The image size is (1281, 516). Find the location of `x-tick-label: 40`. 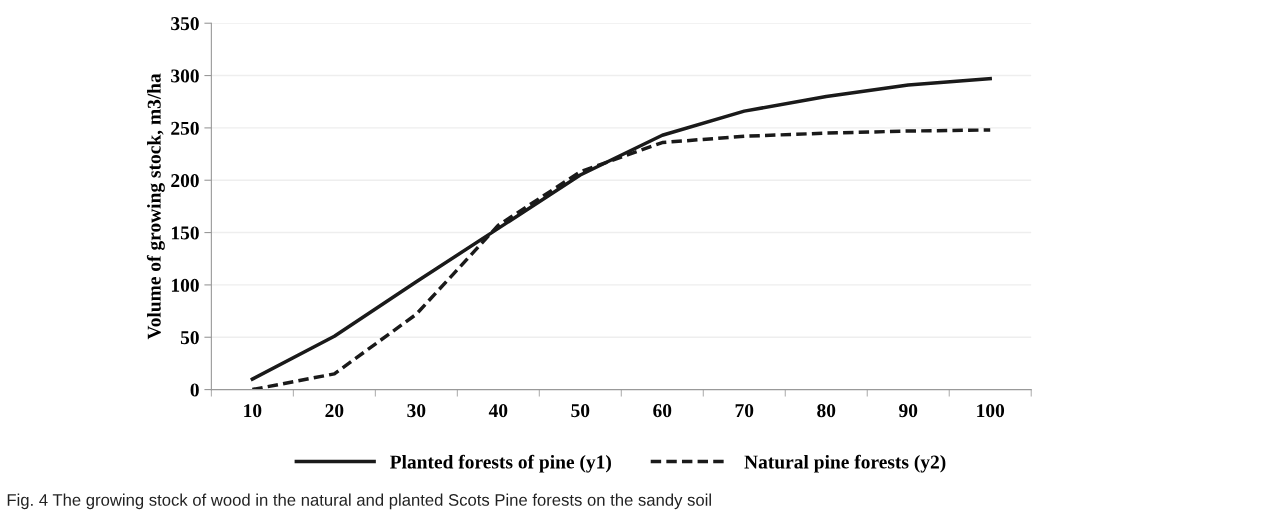

x-tick-label: 40 is located at coordinates (498, 411).